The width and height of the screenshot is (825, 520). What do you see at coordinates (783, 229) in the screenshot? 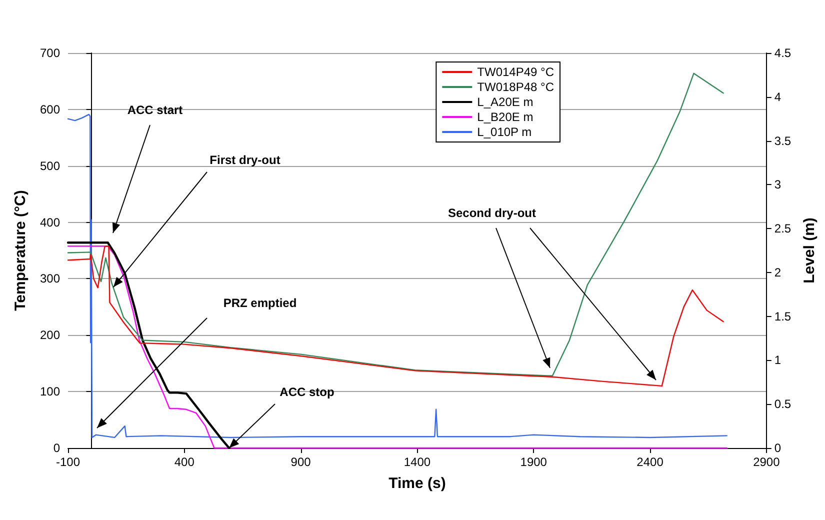
I see `y2-tick-label: 2.5` at bounding box center [783, 229].